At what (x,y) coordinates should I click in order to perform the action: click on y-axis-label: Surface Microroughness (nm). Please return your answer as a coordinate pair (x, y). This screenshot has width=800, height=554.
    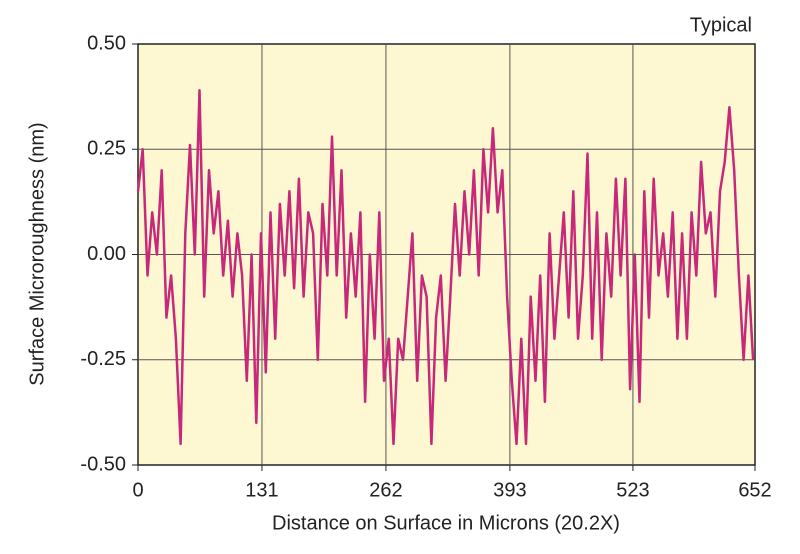
    Looking at the image, I should click on (37, 253).